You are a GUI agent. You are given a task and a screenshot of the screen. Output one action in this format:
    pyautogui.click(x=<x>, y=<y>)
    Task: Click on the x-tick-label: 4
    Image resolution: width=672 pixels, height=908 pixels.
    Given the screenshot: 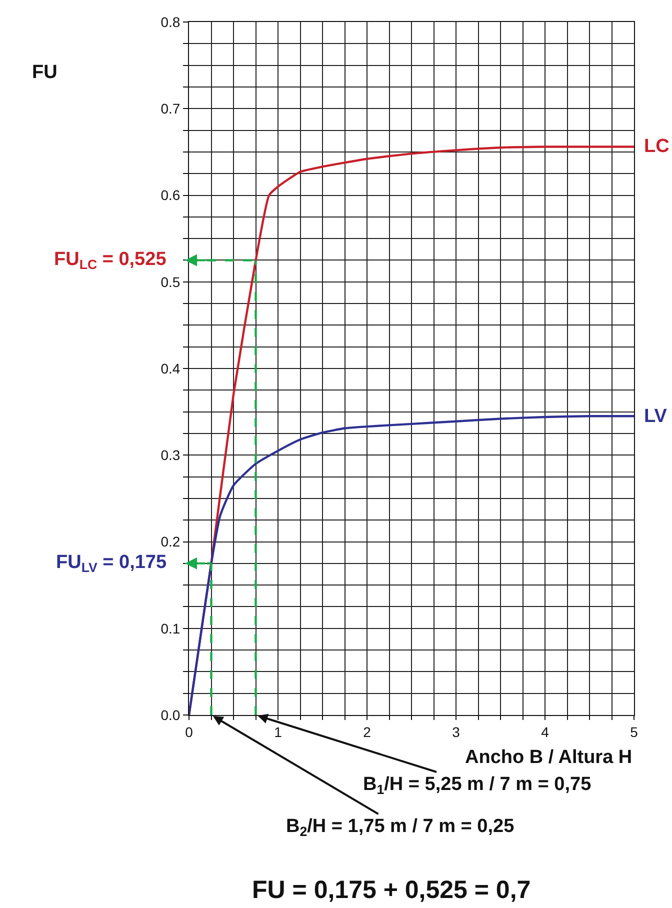 What is the action you would take?
    pyautogui.click(x=545, y=732)
    